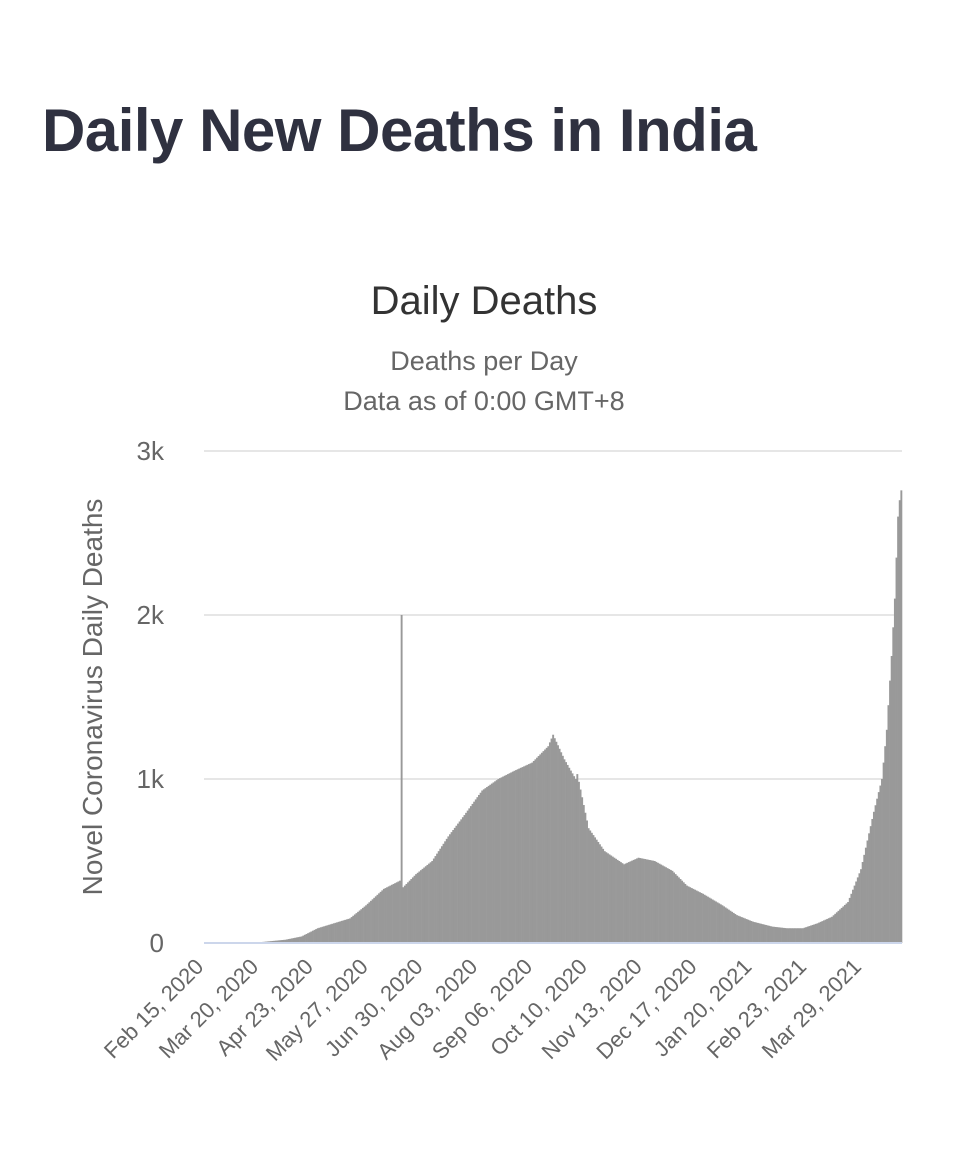 The width and height of the screenshot is (969, 1152). What do you see at coordinates (151, 697) in the screenshot?
I see `y-tick-labels: 0 1k 2k 3k` at bounding box center [151, 697].